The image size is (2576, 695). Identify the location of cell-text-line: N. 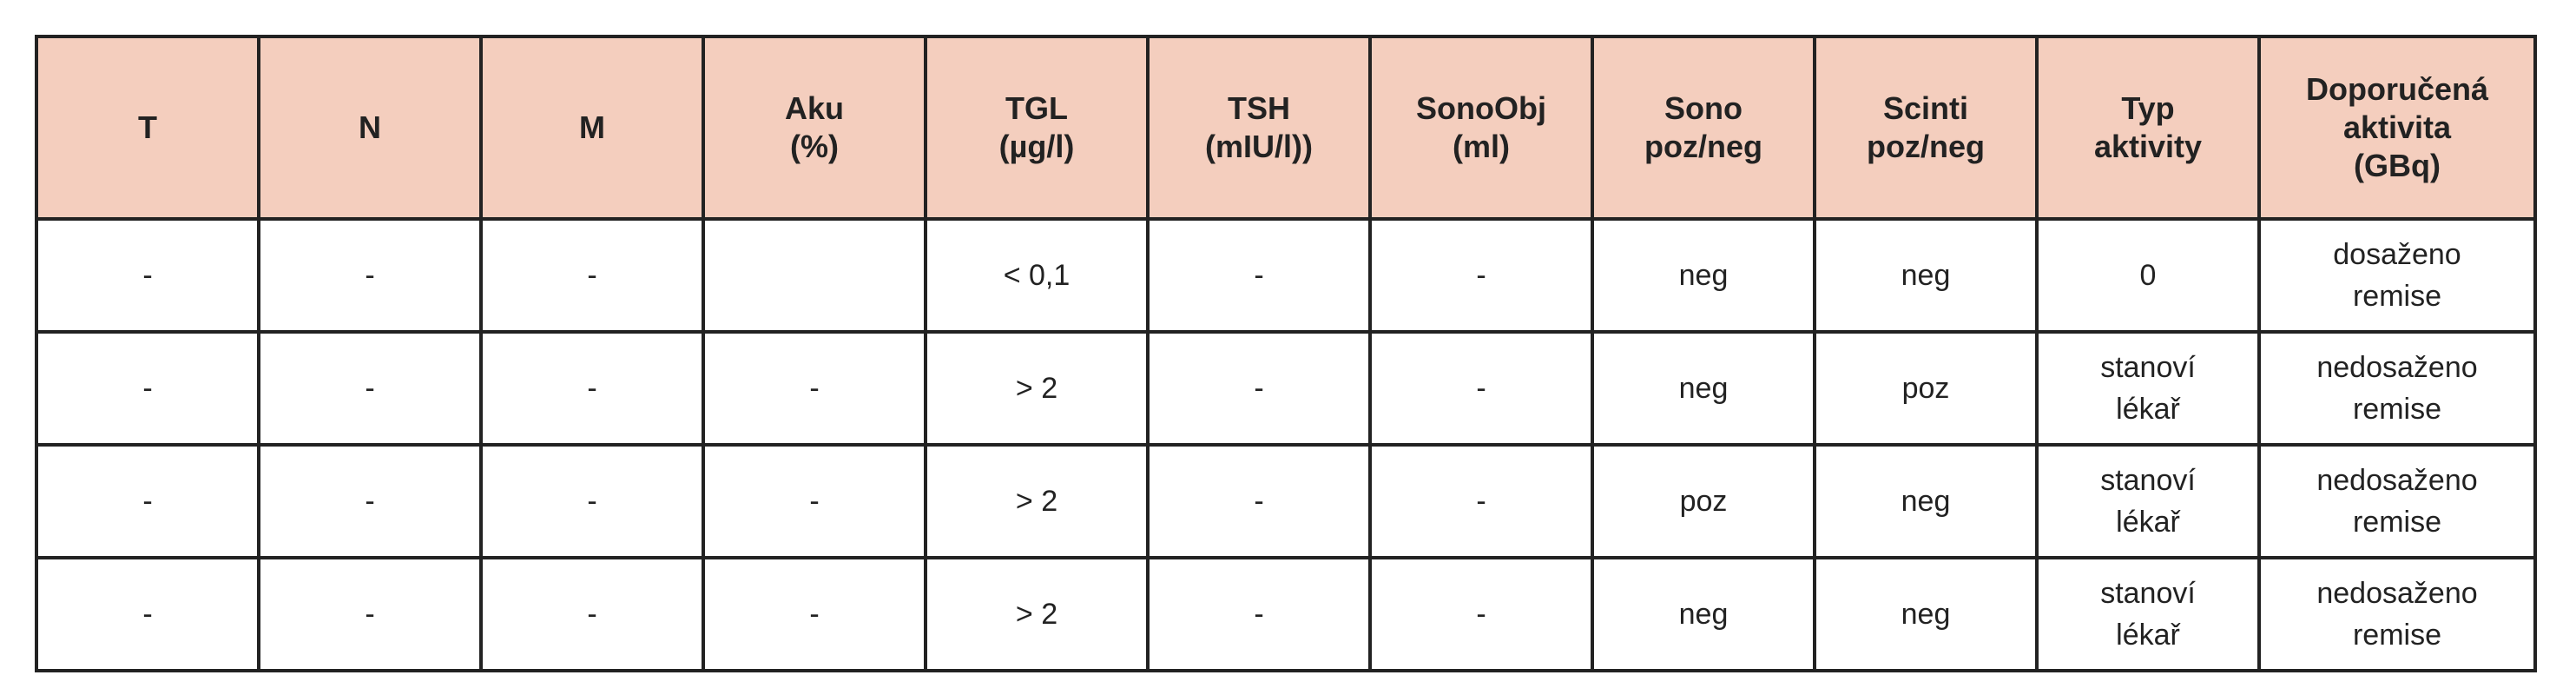
(370, 127).